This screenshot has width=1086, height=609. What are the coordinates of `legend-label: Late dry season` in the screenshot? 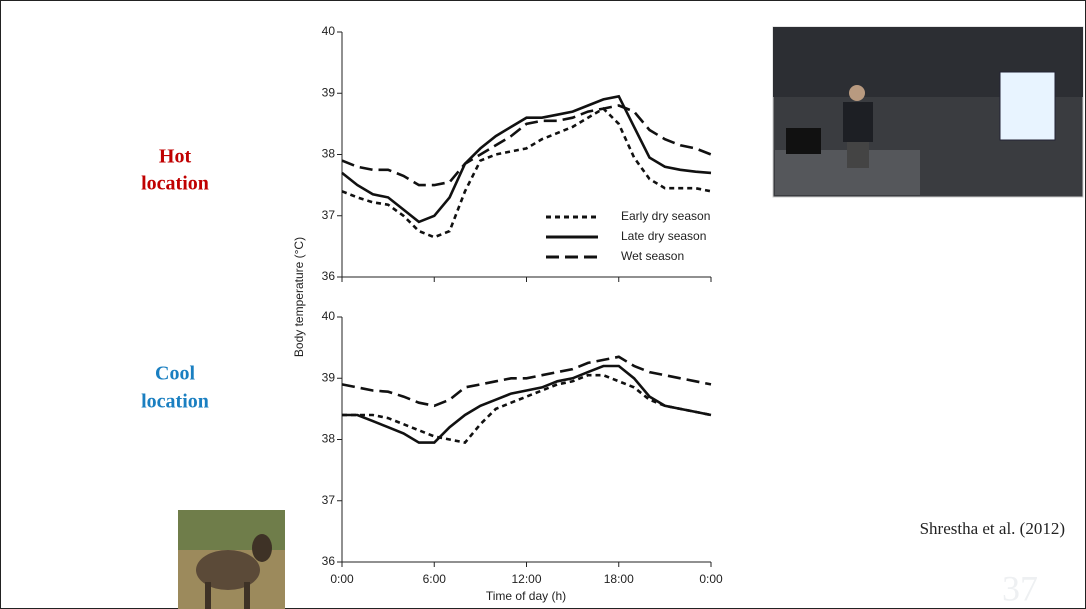 It's located at (663, 236).